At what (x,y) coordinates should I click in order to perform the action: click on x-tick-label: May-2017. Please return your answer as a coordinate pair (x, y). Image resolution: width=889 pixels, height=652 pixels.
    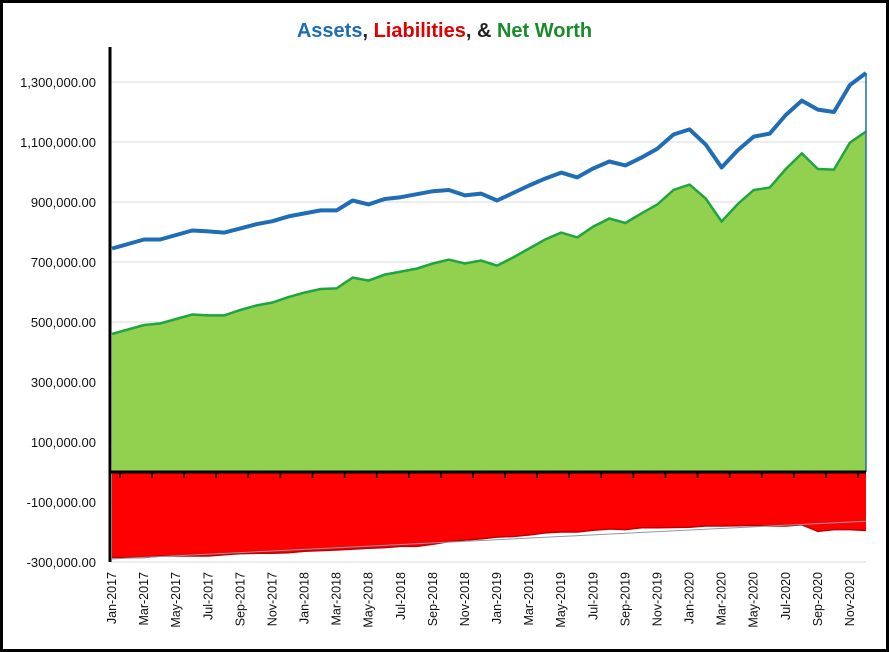
    Looking at the image, I should click on (176, 600).